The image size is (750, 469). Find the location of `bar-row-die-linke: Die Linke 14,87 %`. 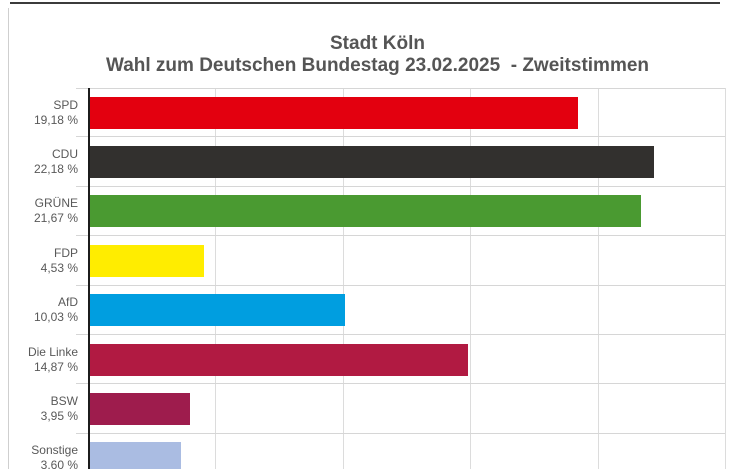

bar-row-die-linke: Die Linke 14,87 % is located at coordinates (376, 360).